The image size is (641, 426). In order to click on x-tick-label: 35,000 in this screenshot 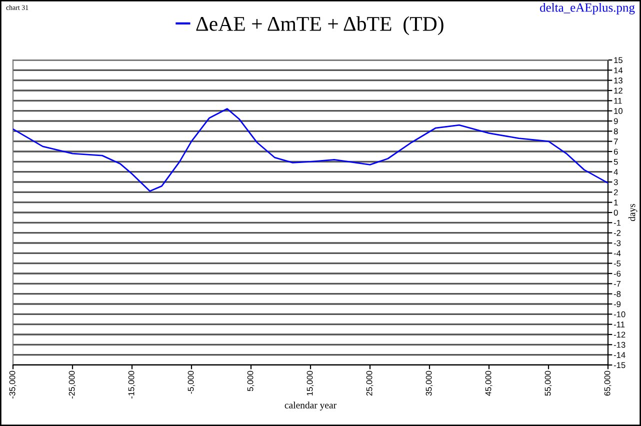, I will do `click(429, 383)`.